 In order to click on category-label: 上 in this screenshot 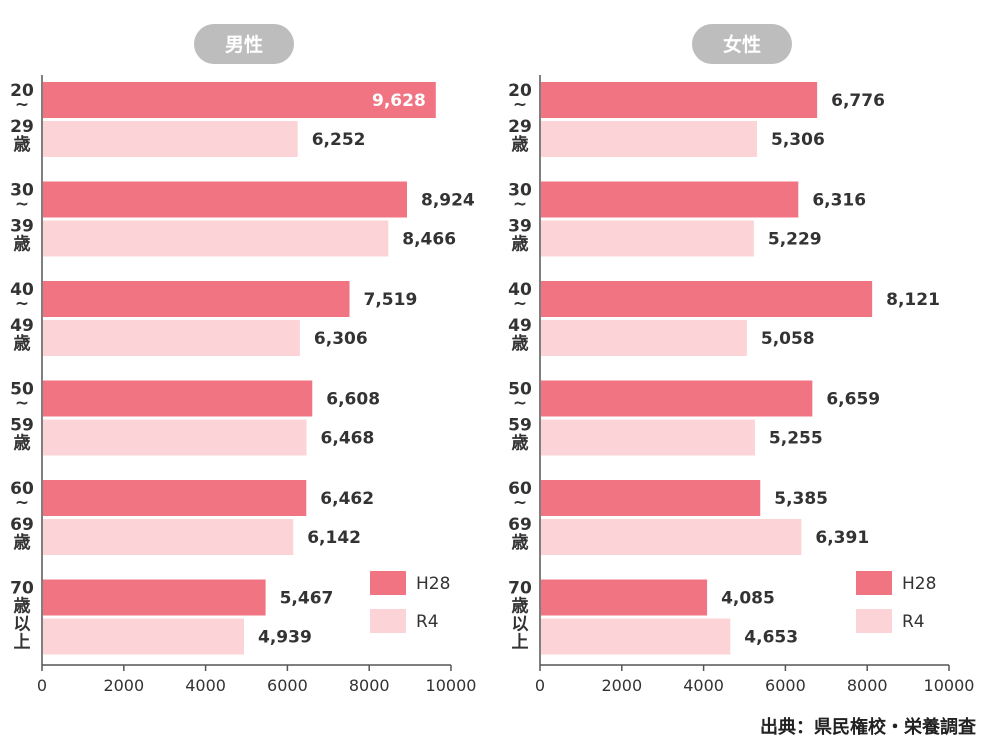, I will do `click(520, 643)`.